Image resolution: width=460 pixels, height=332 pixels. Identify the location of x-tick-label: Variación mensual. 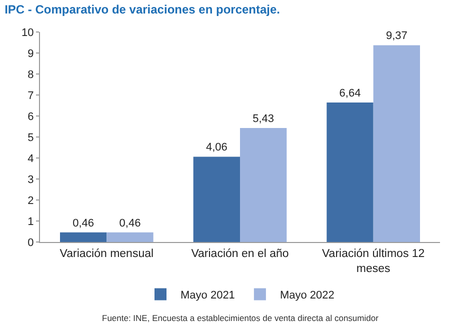
(107, 254).